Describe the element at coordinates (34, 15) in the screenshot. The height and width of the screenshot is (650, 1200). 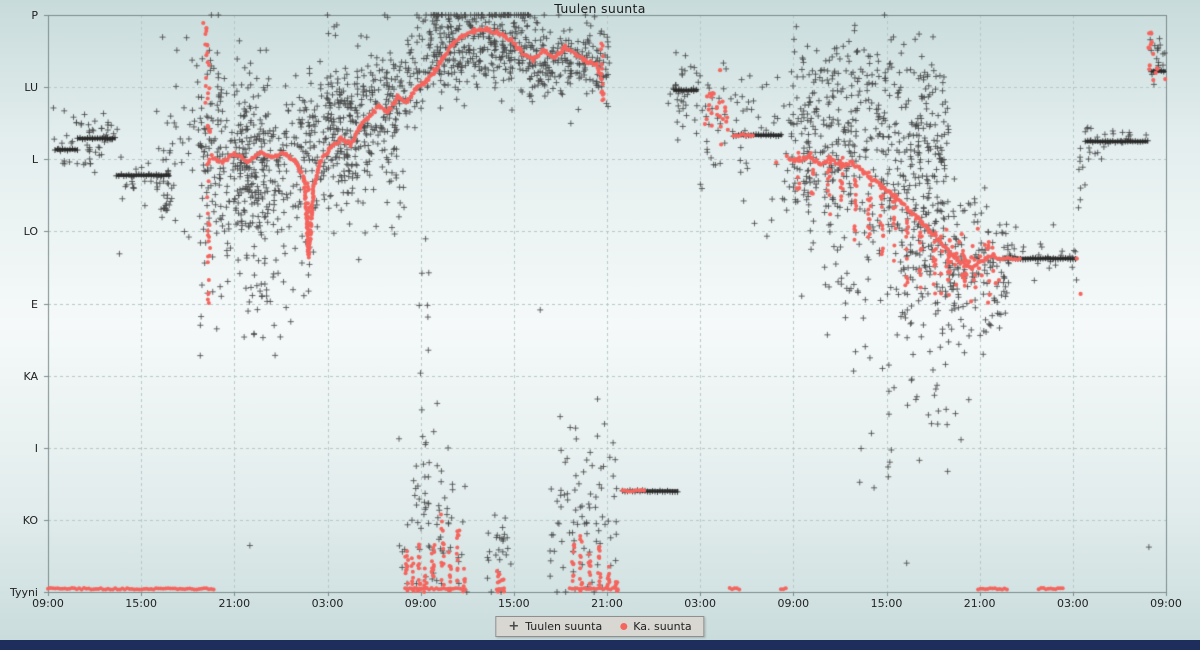
I see `y-tick-label: P` at that location.